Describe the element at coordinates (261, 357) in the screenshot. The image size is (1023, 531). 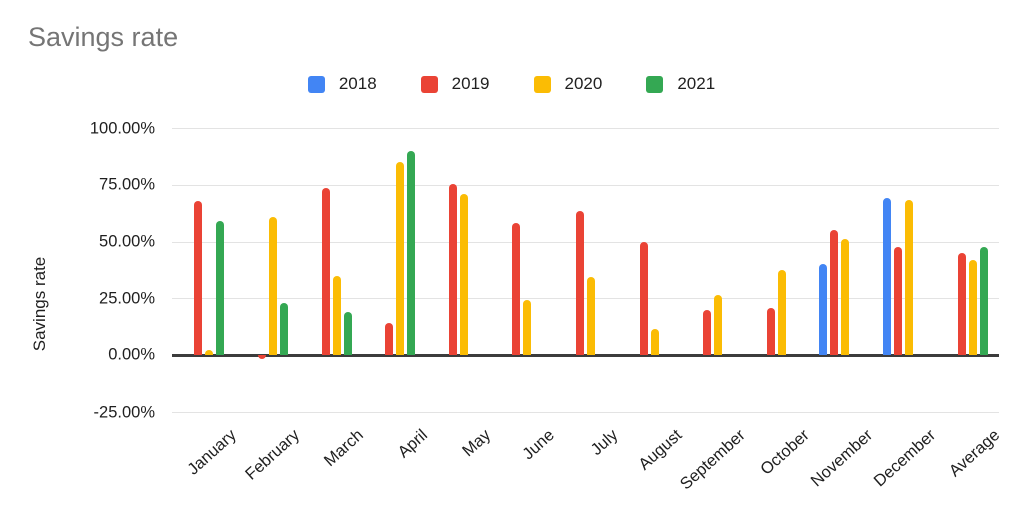
I see `bar-2019-february` at that location.